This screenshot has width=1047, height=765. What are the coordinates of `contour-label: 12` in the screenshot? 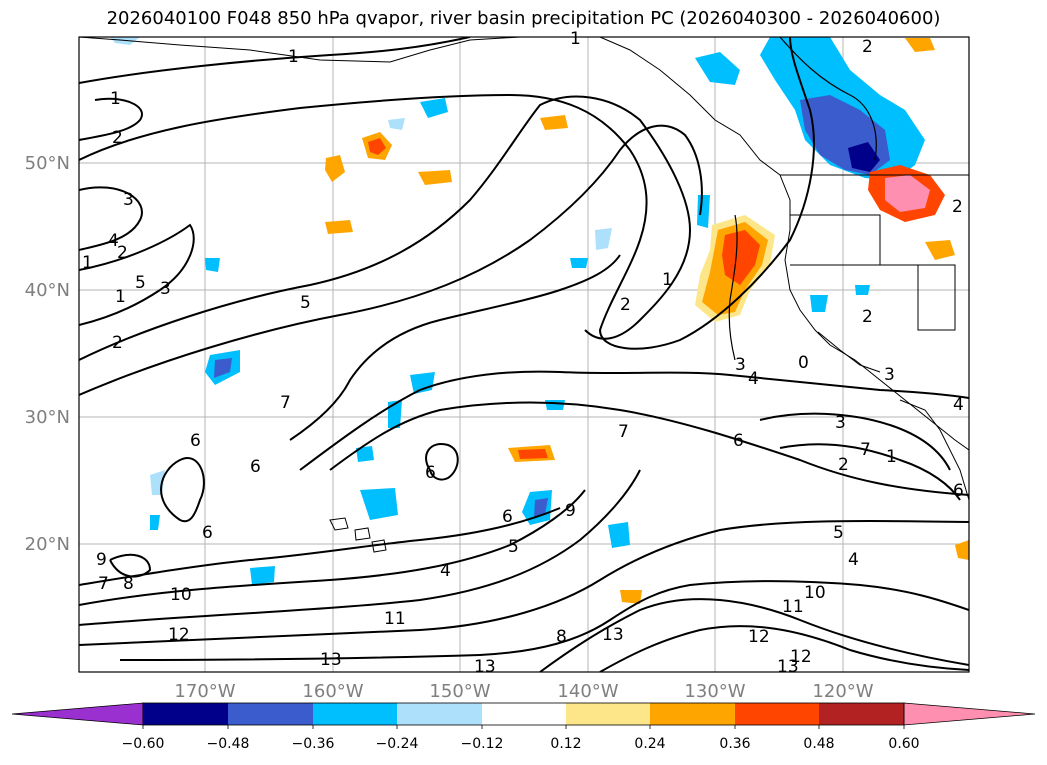 It's located at (759, 637).